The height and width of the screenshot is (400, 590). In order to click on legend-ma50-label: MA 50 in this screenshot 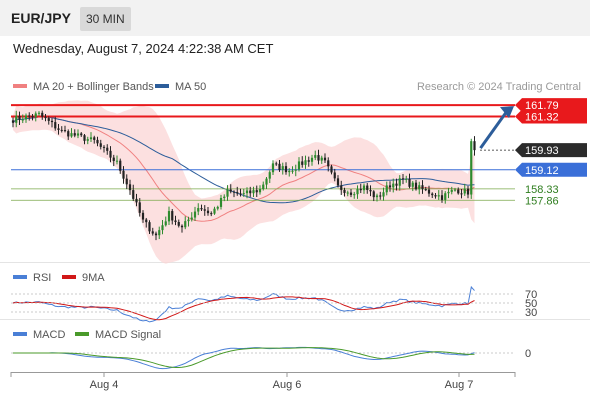, I will do `click(190, 87)`.